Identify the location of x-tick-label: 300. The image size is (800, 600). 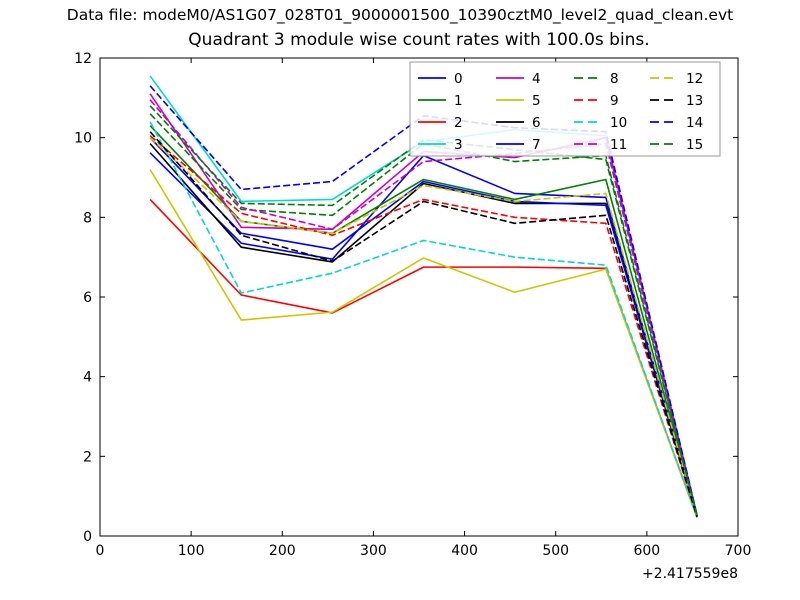
(373, 551).